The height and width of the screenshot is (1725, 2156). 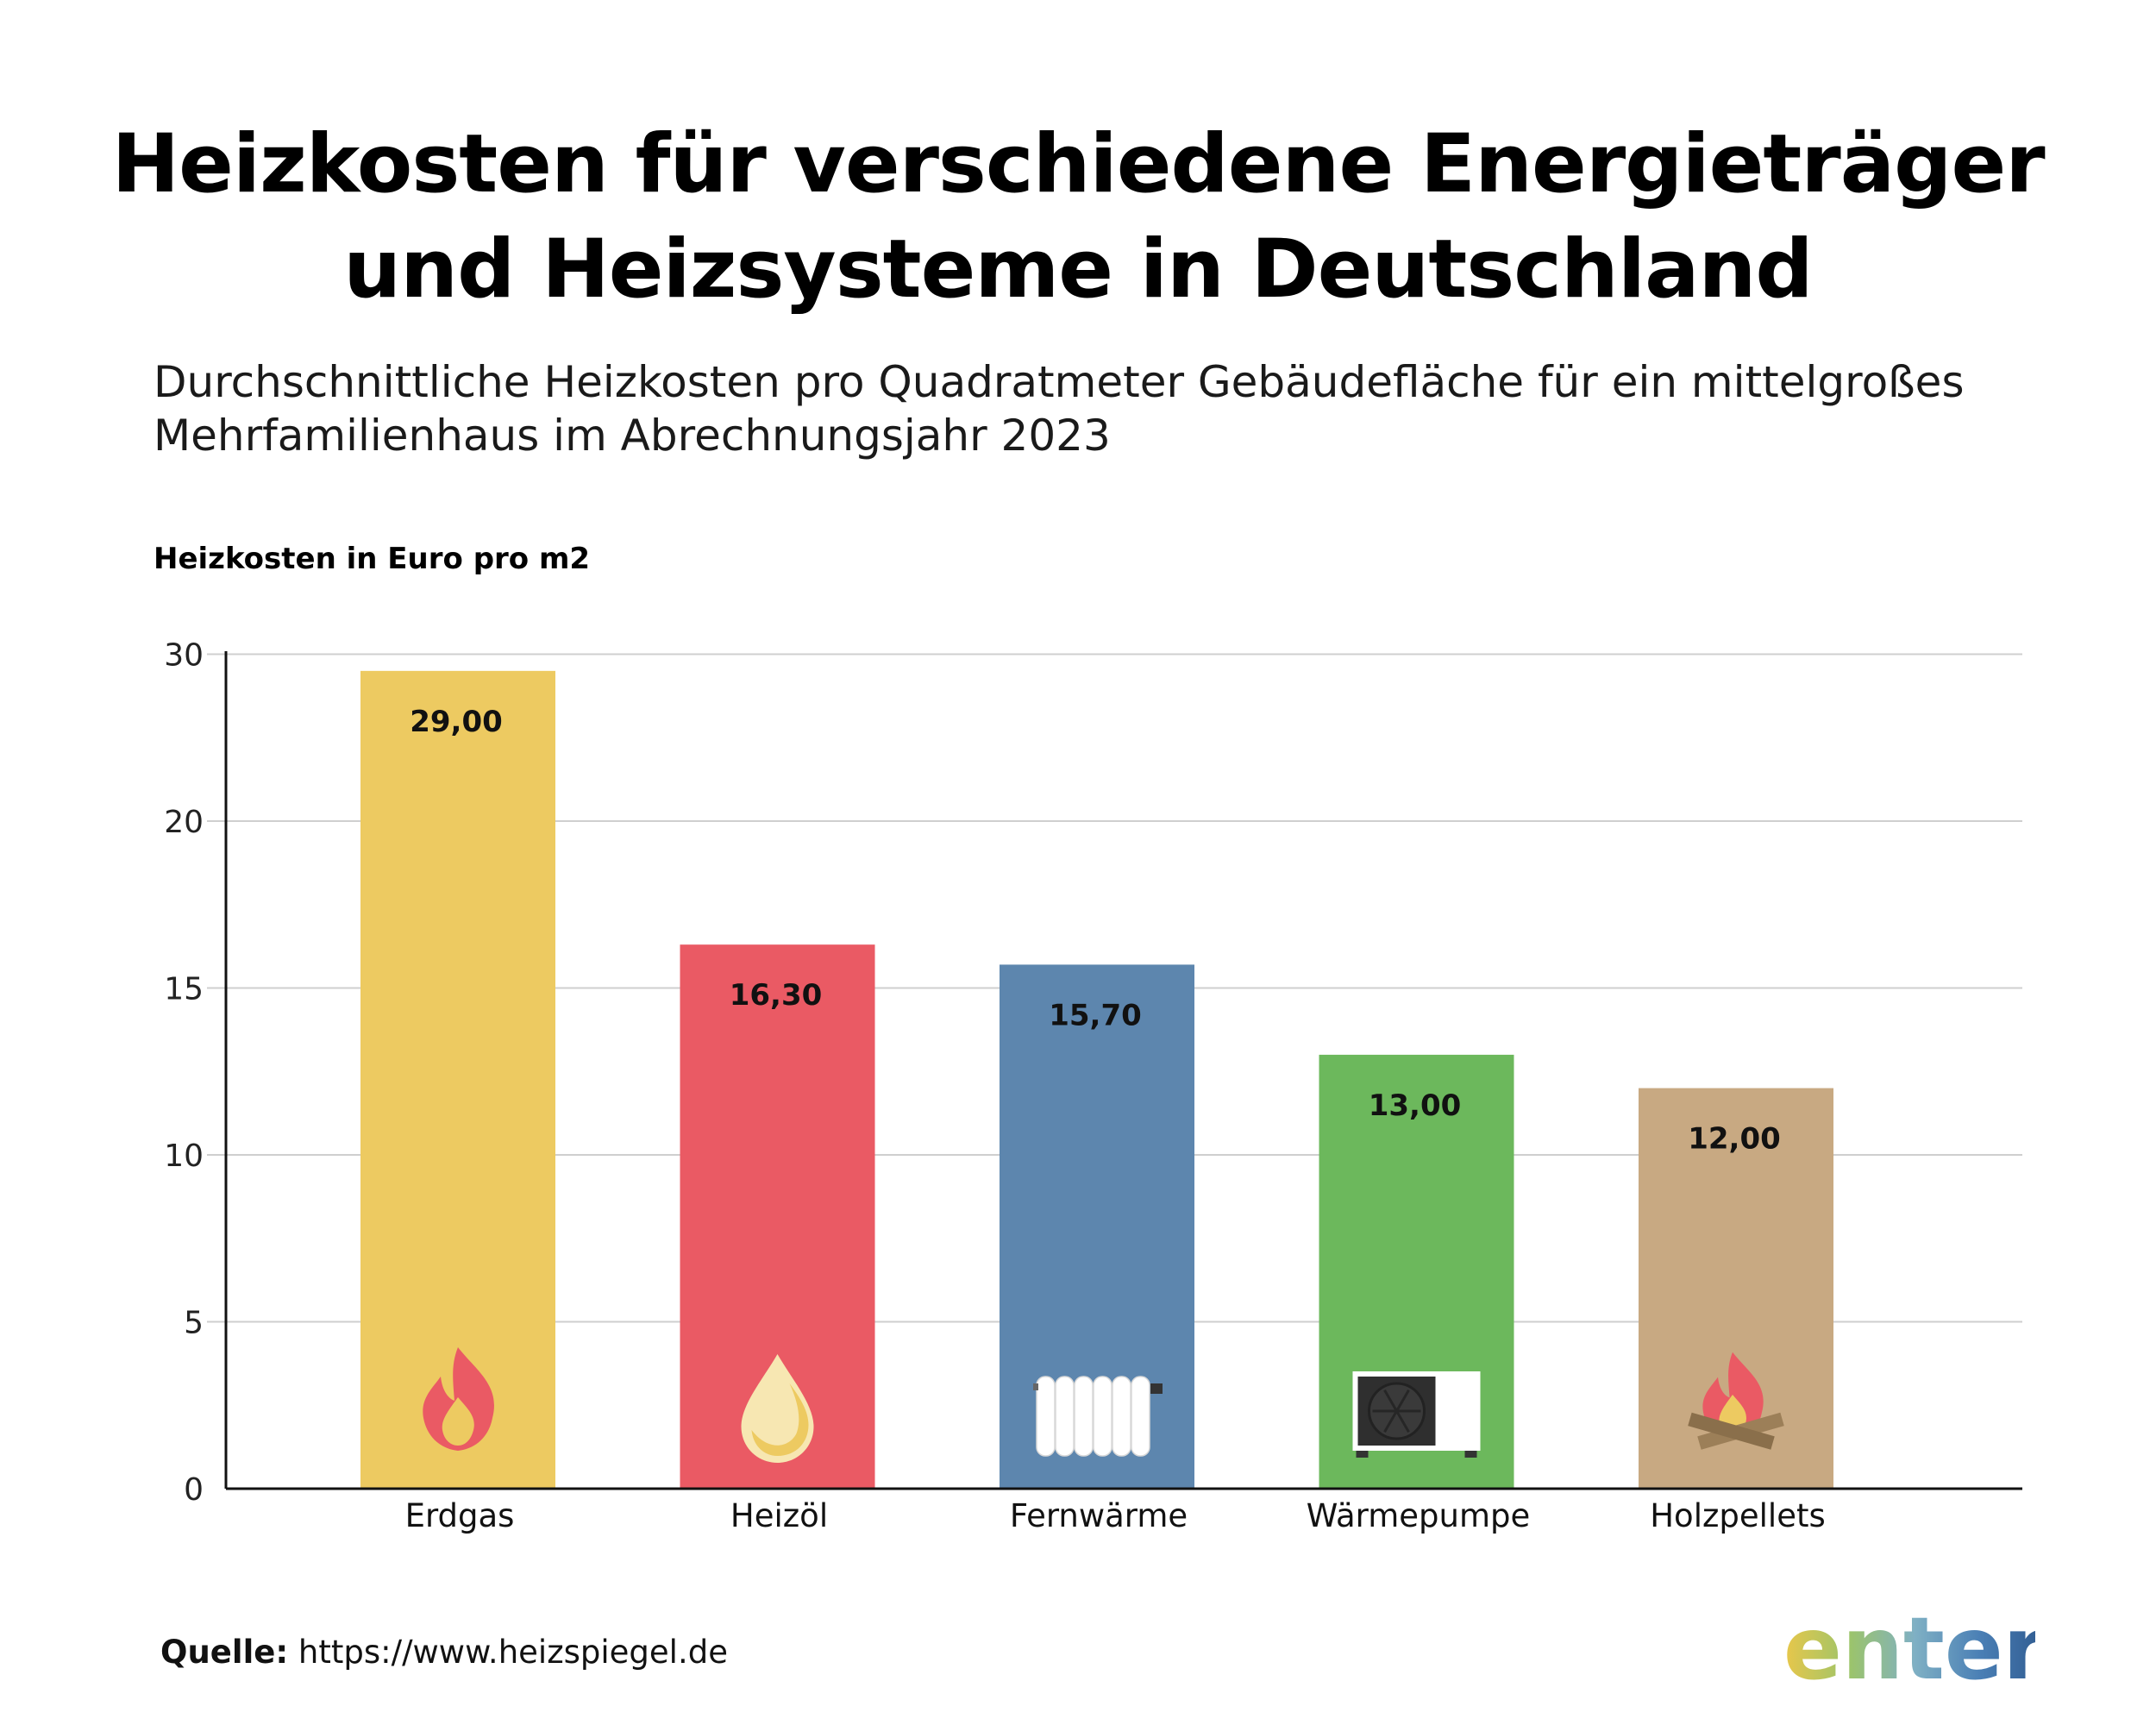 I want to click on bar-value-label: 16,30, so click(x=776, y=996).